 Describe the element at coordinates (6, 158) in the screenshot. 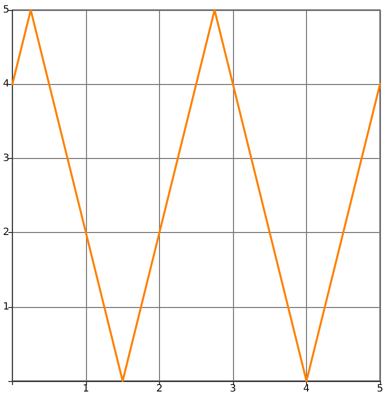

I see `y-tick-label: 3` at that location.